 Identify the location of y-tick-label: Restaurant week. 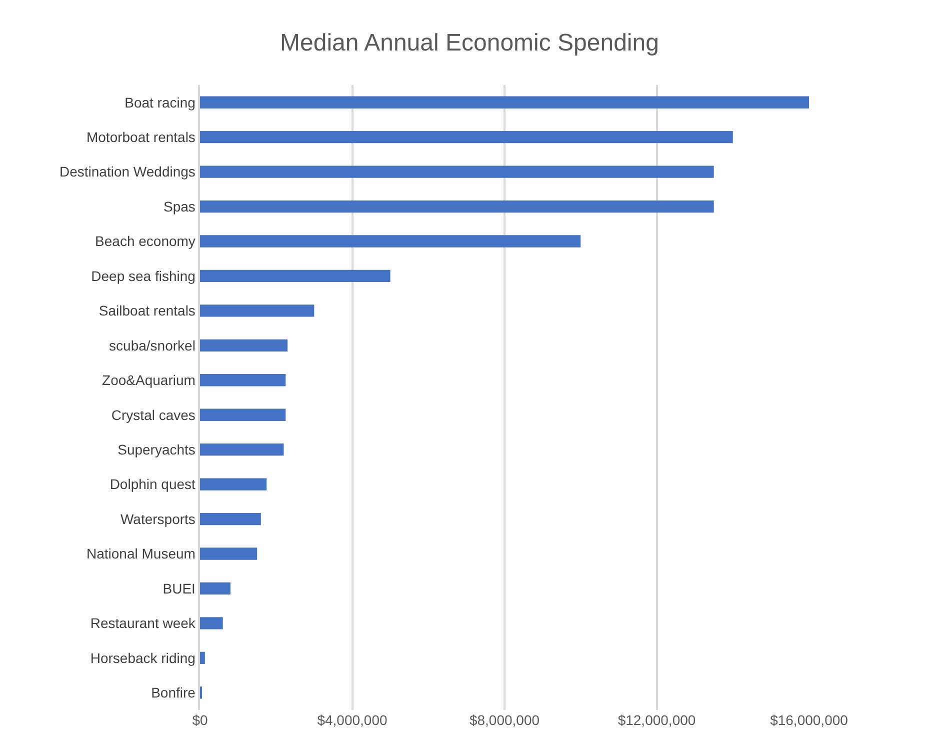
(143, 623).